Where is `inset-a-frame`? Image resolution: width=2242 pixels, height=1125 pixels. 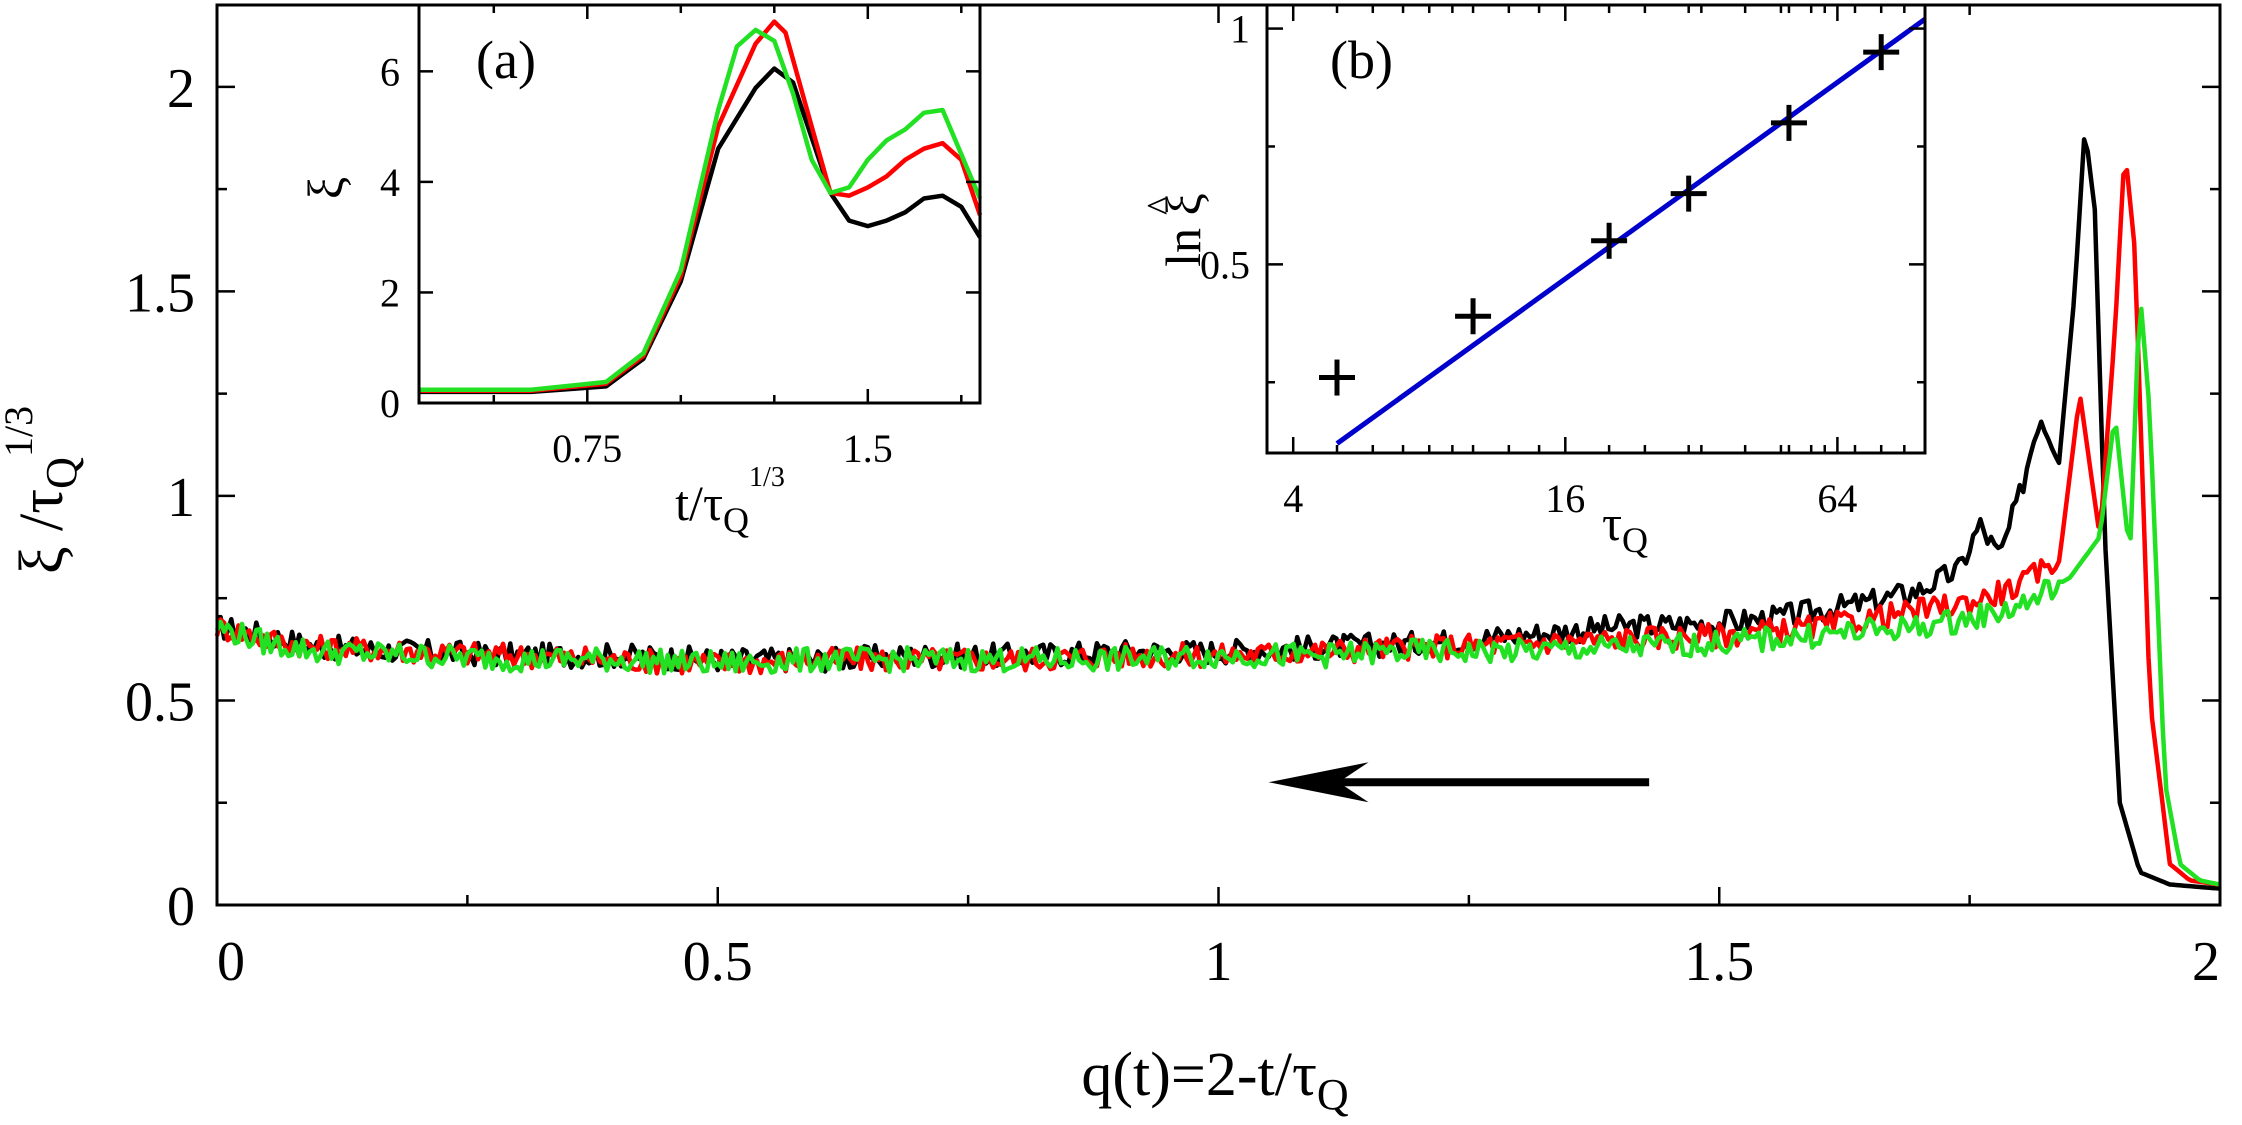
inset-a-frame is located at coordinates (699, 204).